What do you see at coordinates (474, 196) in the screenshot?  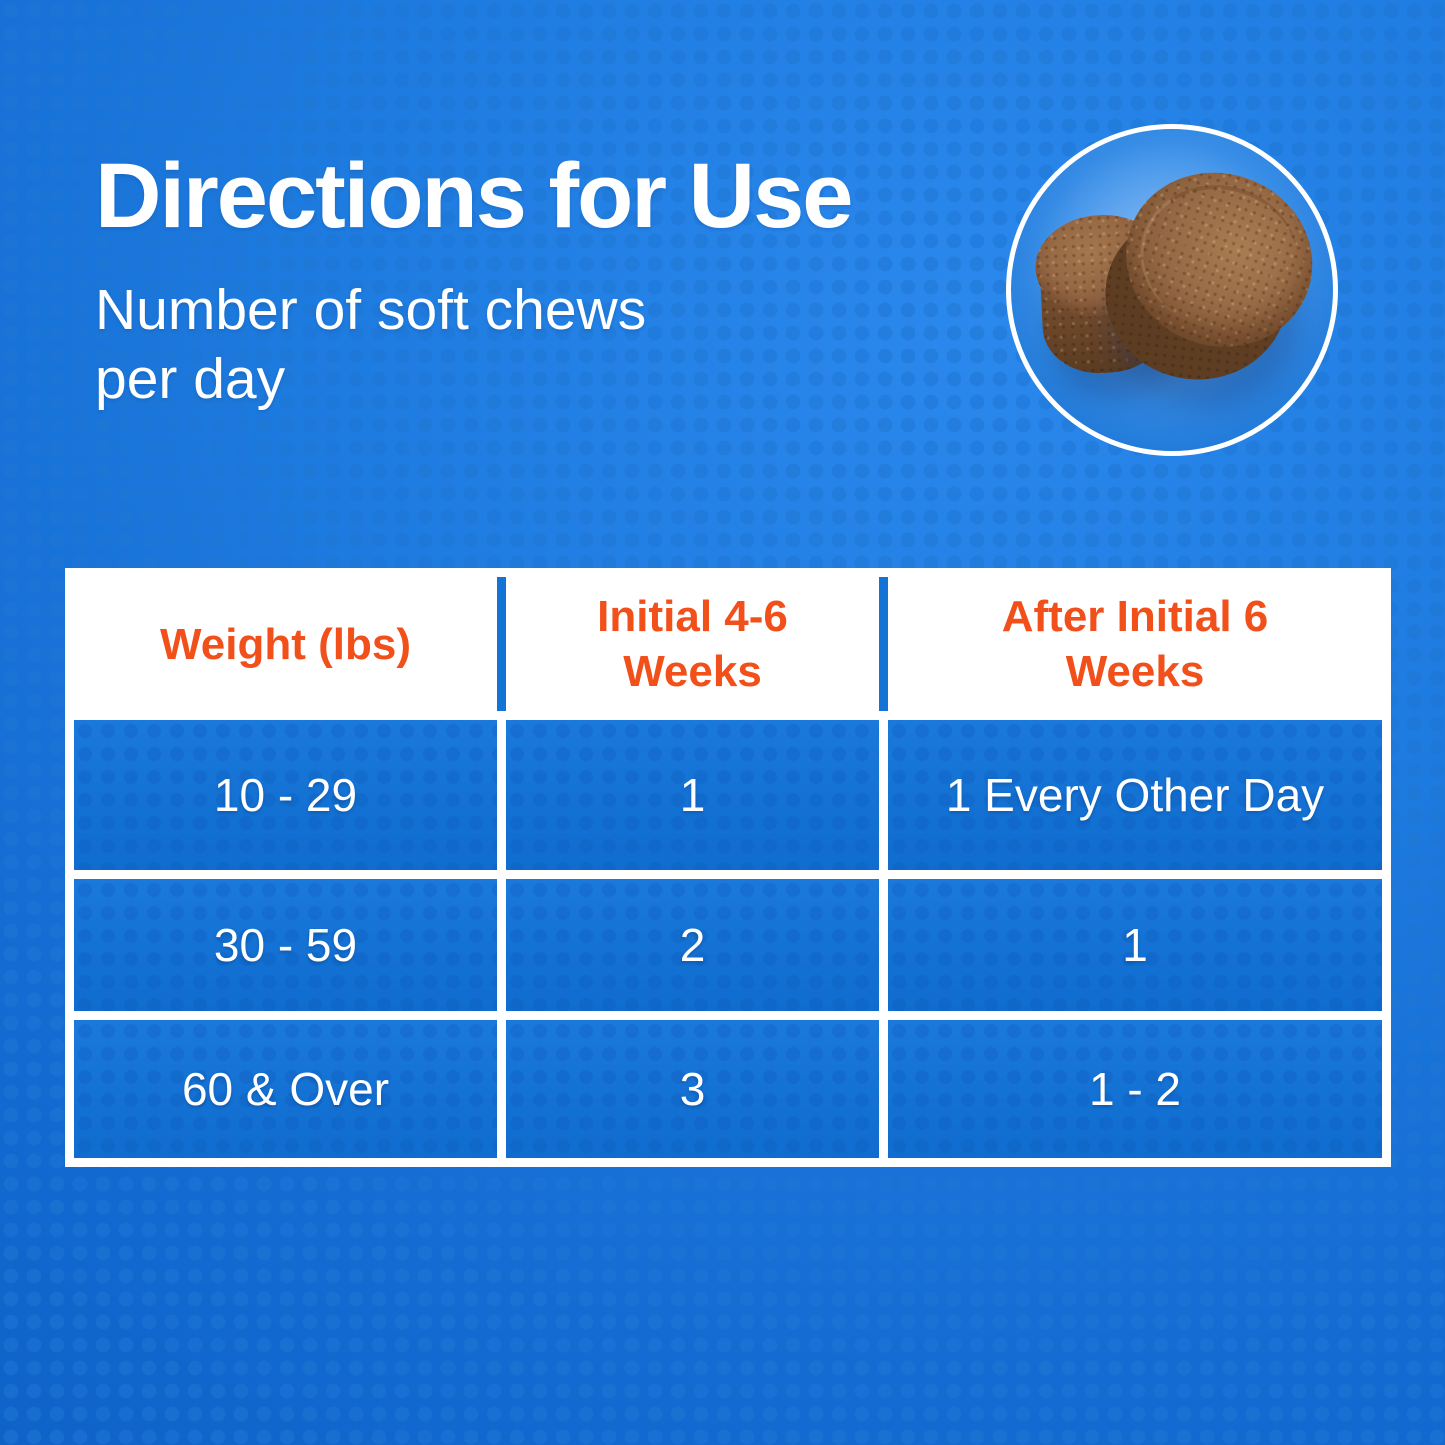 I see `page-title: Directions for Use` at bounding box center [474, 196].